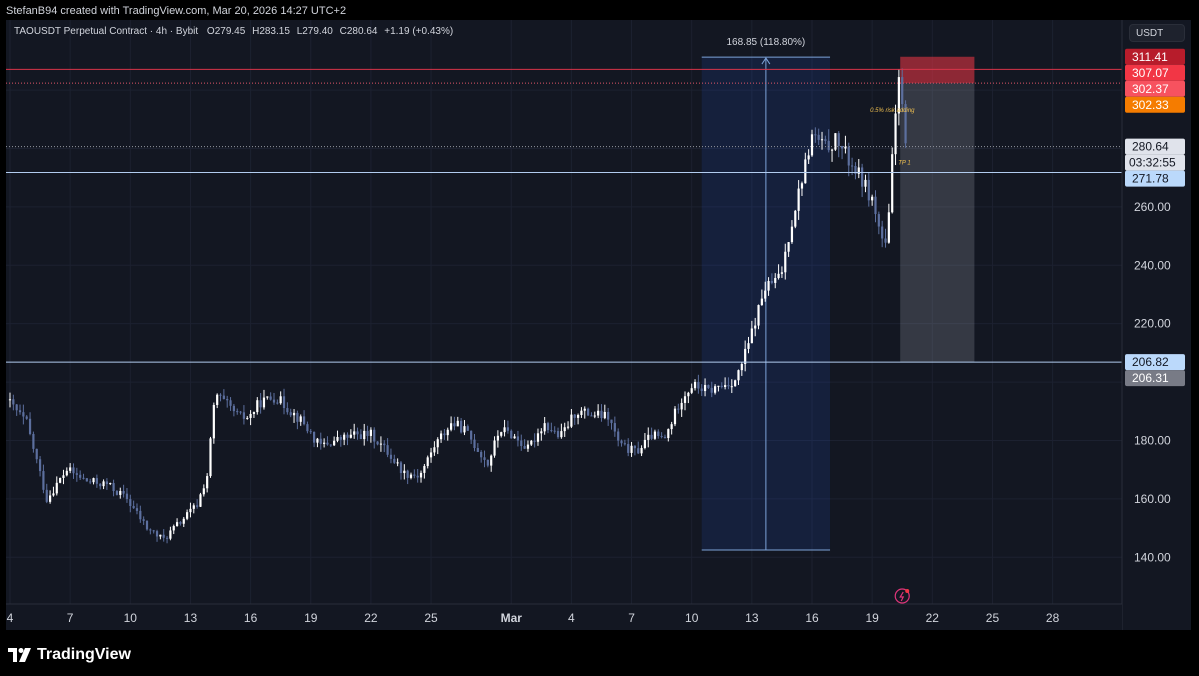 The height and width of the screenshot is (676, 1199). Describe the element at coordinates (1157, 33) in the screenshot. I see `currency-selector: USDT` at that location.